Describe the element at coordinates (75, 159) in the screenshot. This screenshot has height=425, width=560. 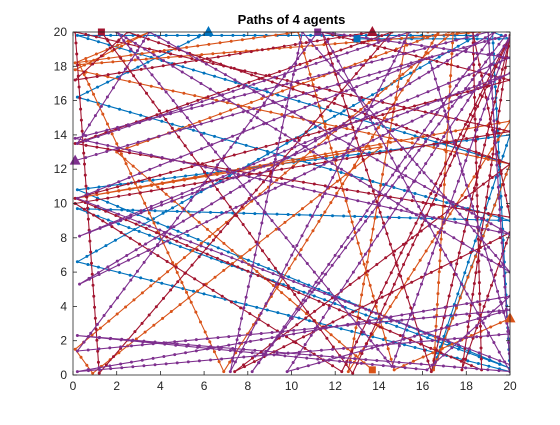
I see `series-4-start-marker` at that location.